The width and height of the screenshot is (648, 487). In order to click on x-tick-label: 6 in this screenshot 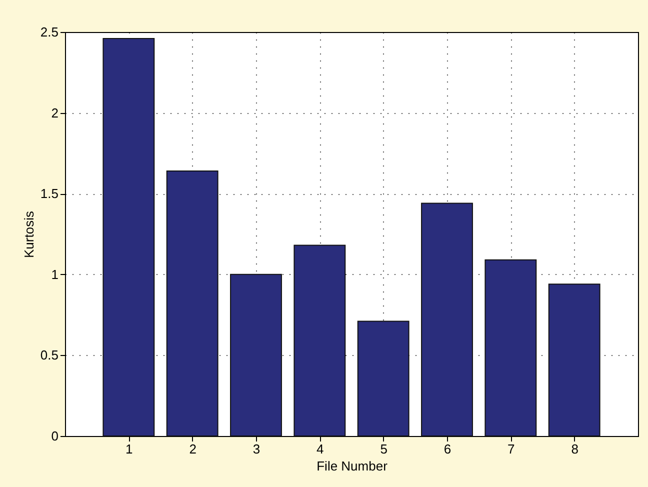, I will do `click(448, 449)`.